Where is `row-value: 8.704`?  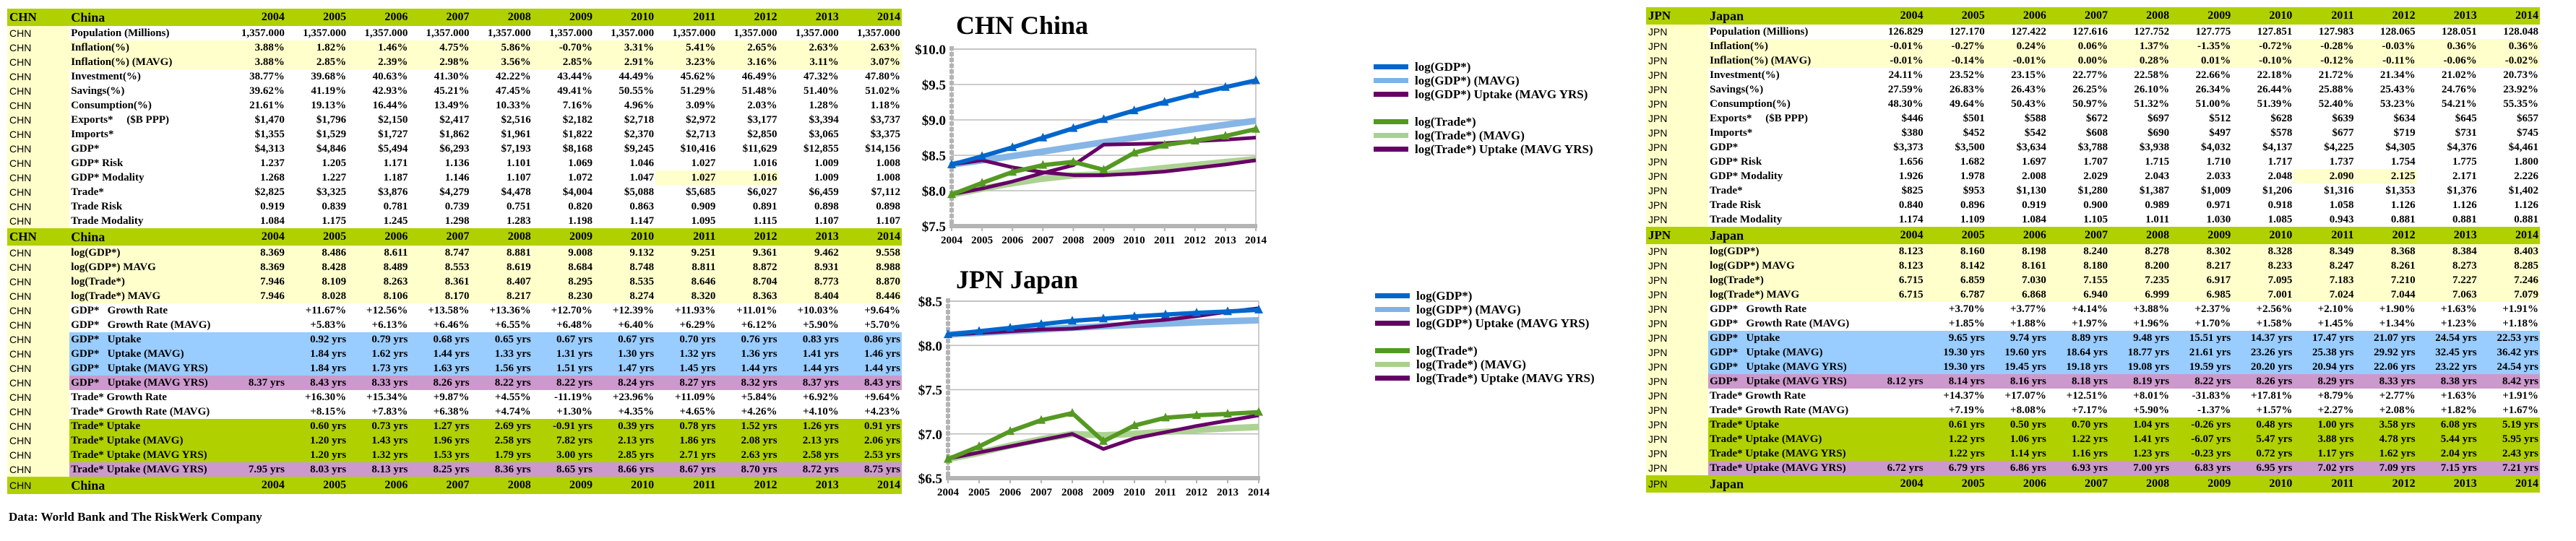 row-value: 8.704 is located at coordinates (748, 281).